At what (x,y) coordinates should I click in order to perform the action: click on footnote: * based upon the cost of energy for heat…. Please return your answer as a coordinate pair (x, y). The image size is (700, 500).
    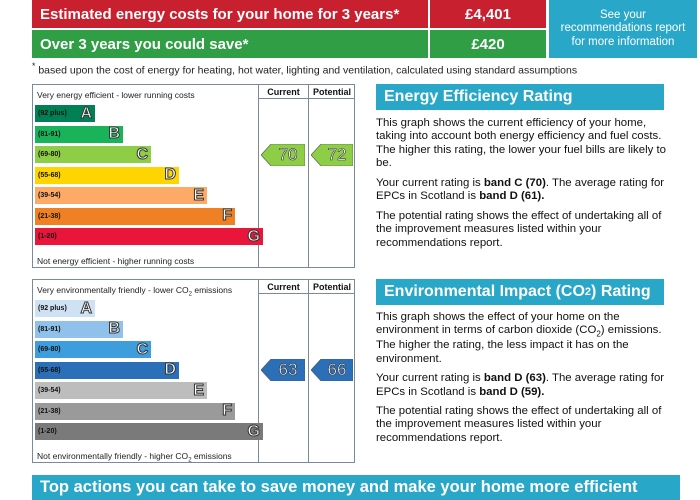
    Looking at the image, I should click on (304, 69).